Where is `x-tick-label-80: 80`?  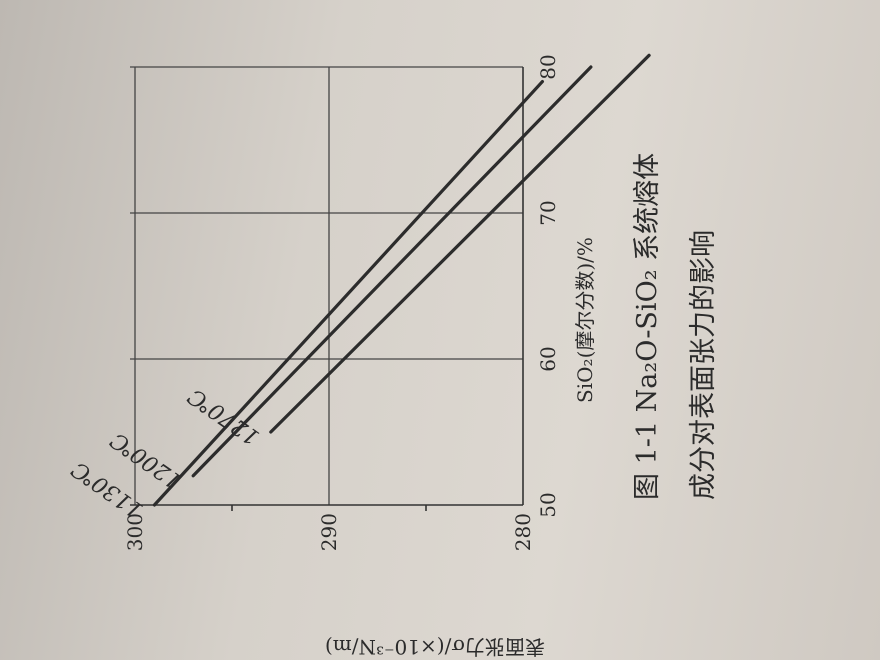 x-tick-label-80: 80 is located at coordinates (548, 66).